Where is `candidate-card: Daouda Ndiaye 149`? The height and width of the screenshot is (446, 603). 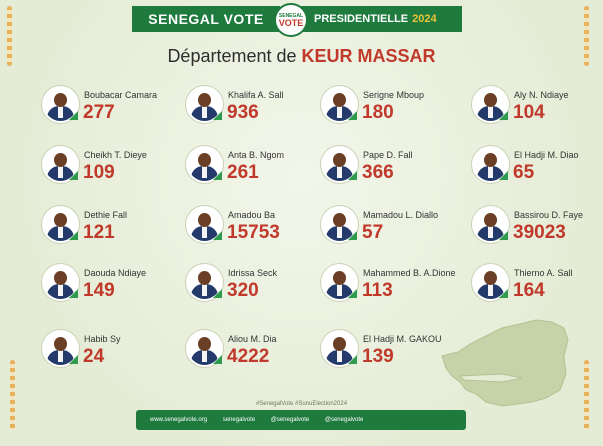
candidate-card: Daouda Ndiaye 149 is located at coordinates (112, 287).